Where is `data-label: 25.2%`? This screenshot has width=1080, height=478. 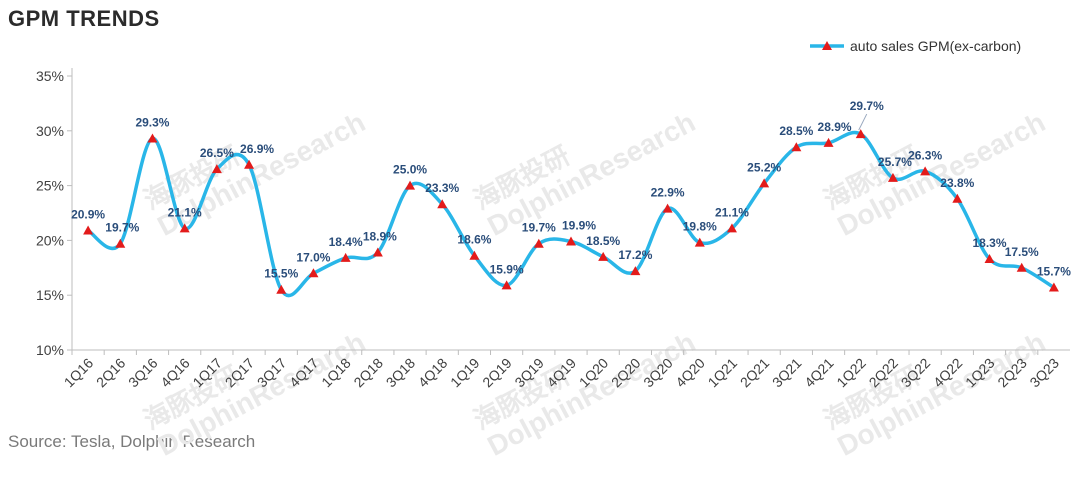
data-label: 25.2% is located at coordinates (764, 167).